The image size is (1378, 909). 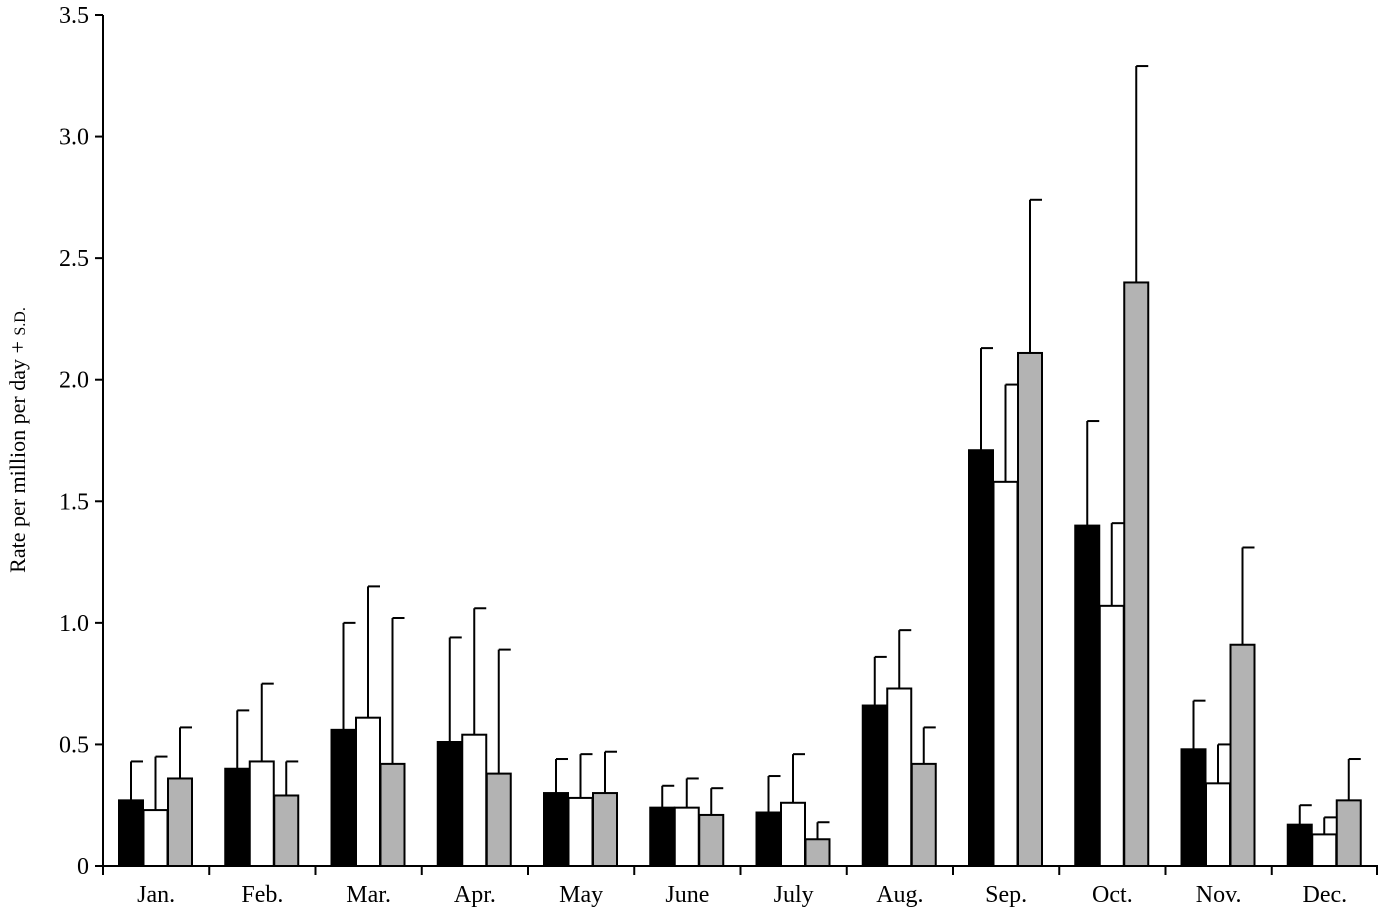 I want to click on x-category-label: Dec., so click(x=1325, y=895).